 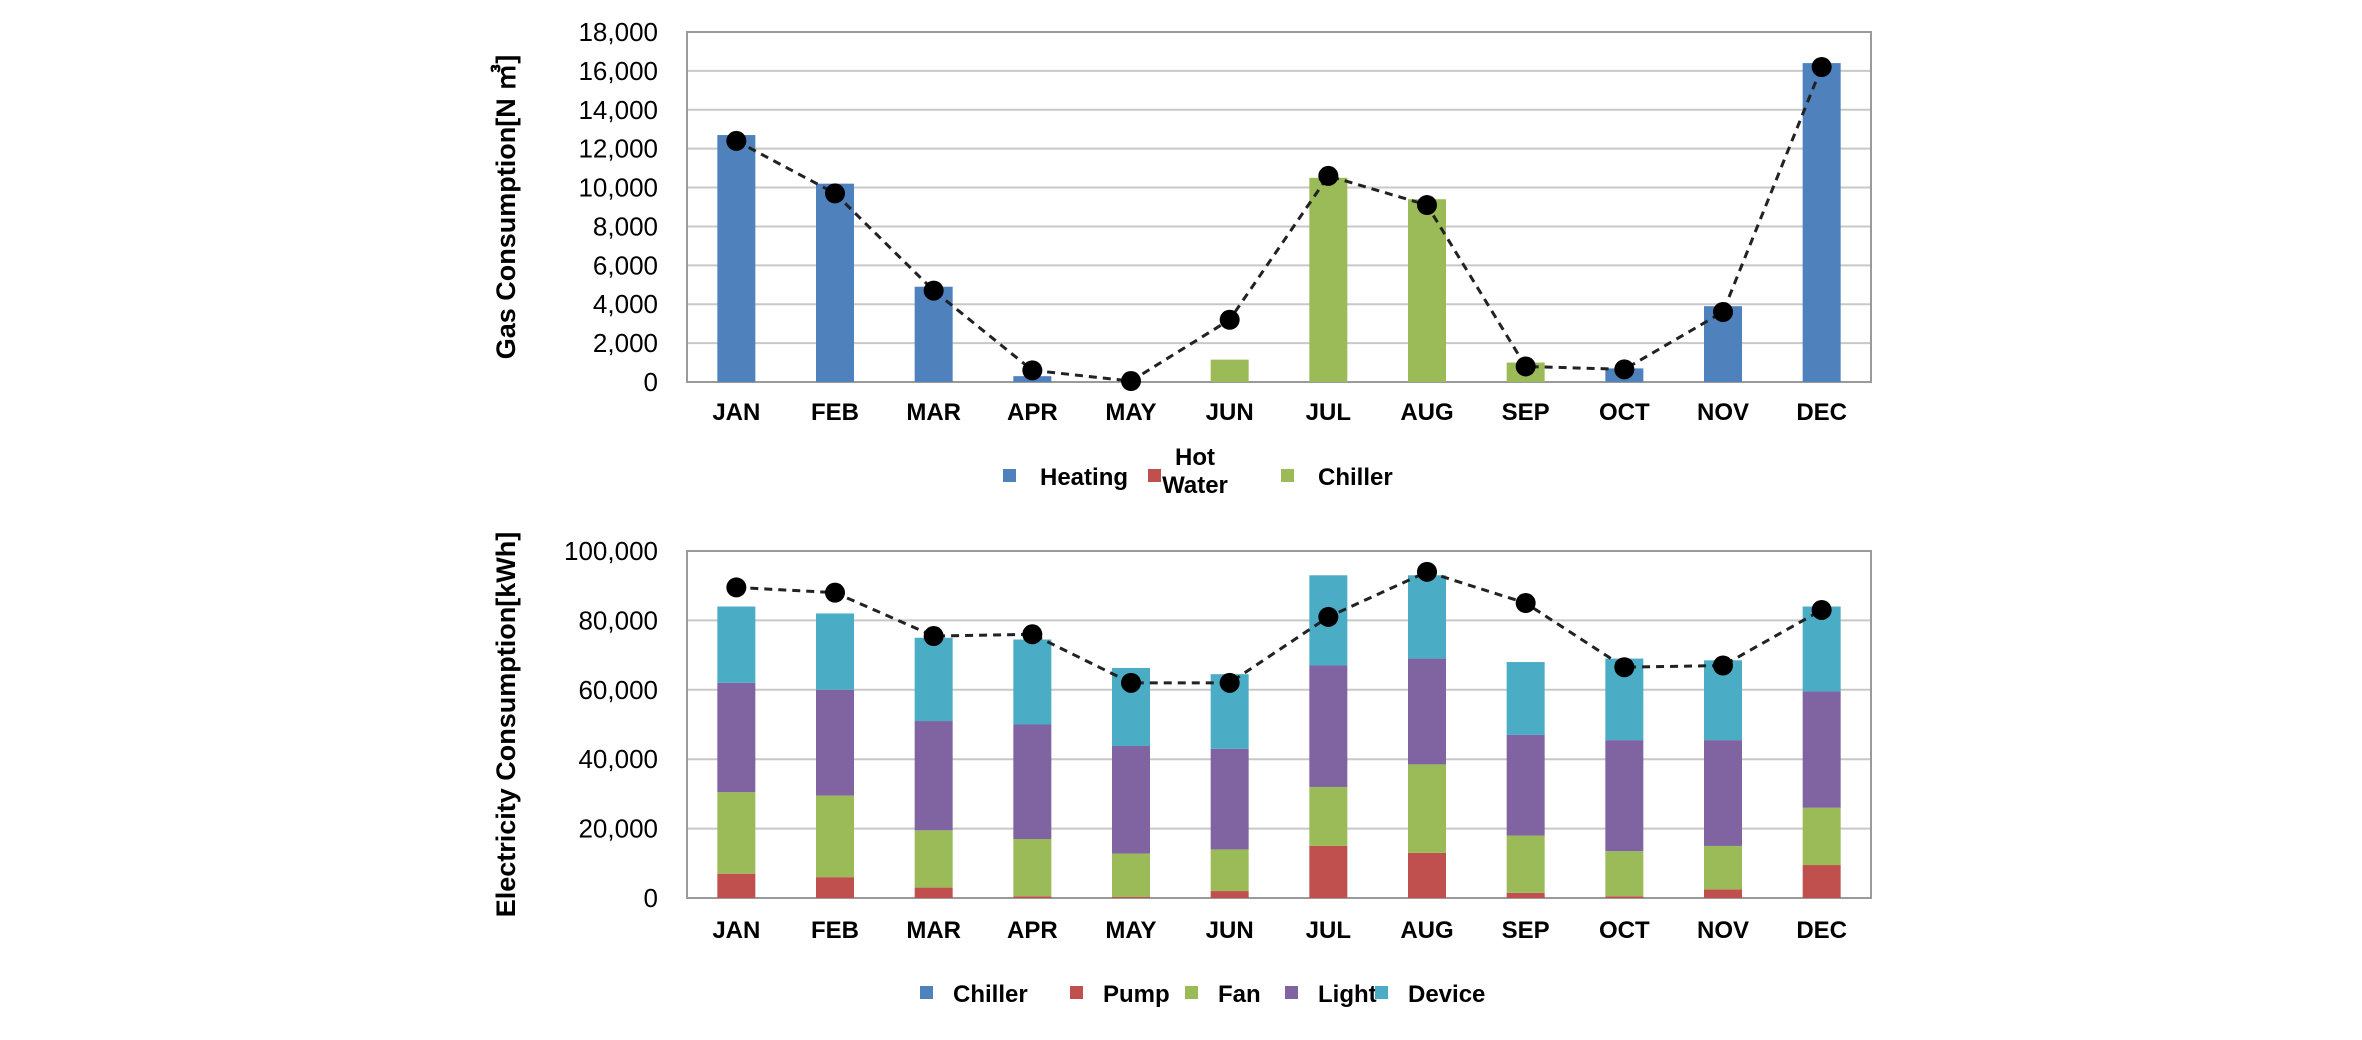 I want to click on y-tick-label: 60,000, so click(x=618, y=690).